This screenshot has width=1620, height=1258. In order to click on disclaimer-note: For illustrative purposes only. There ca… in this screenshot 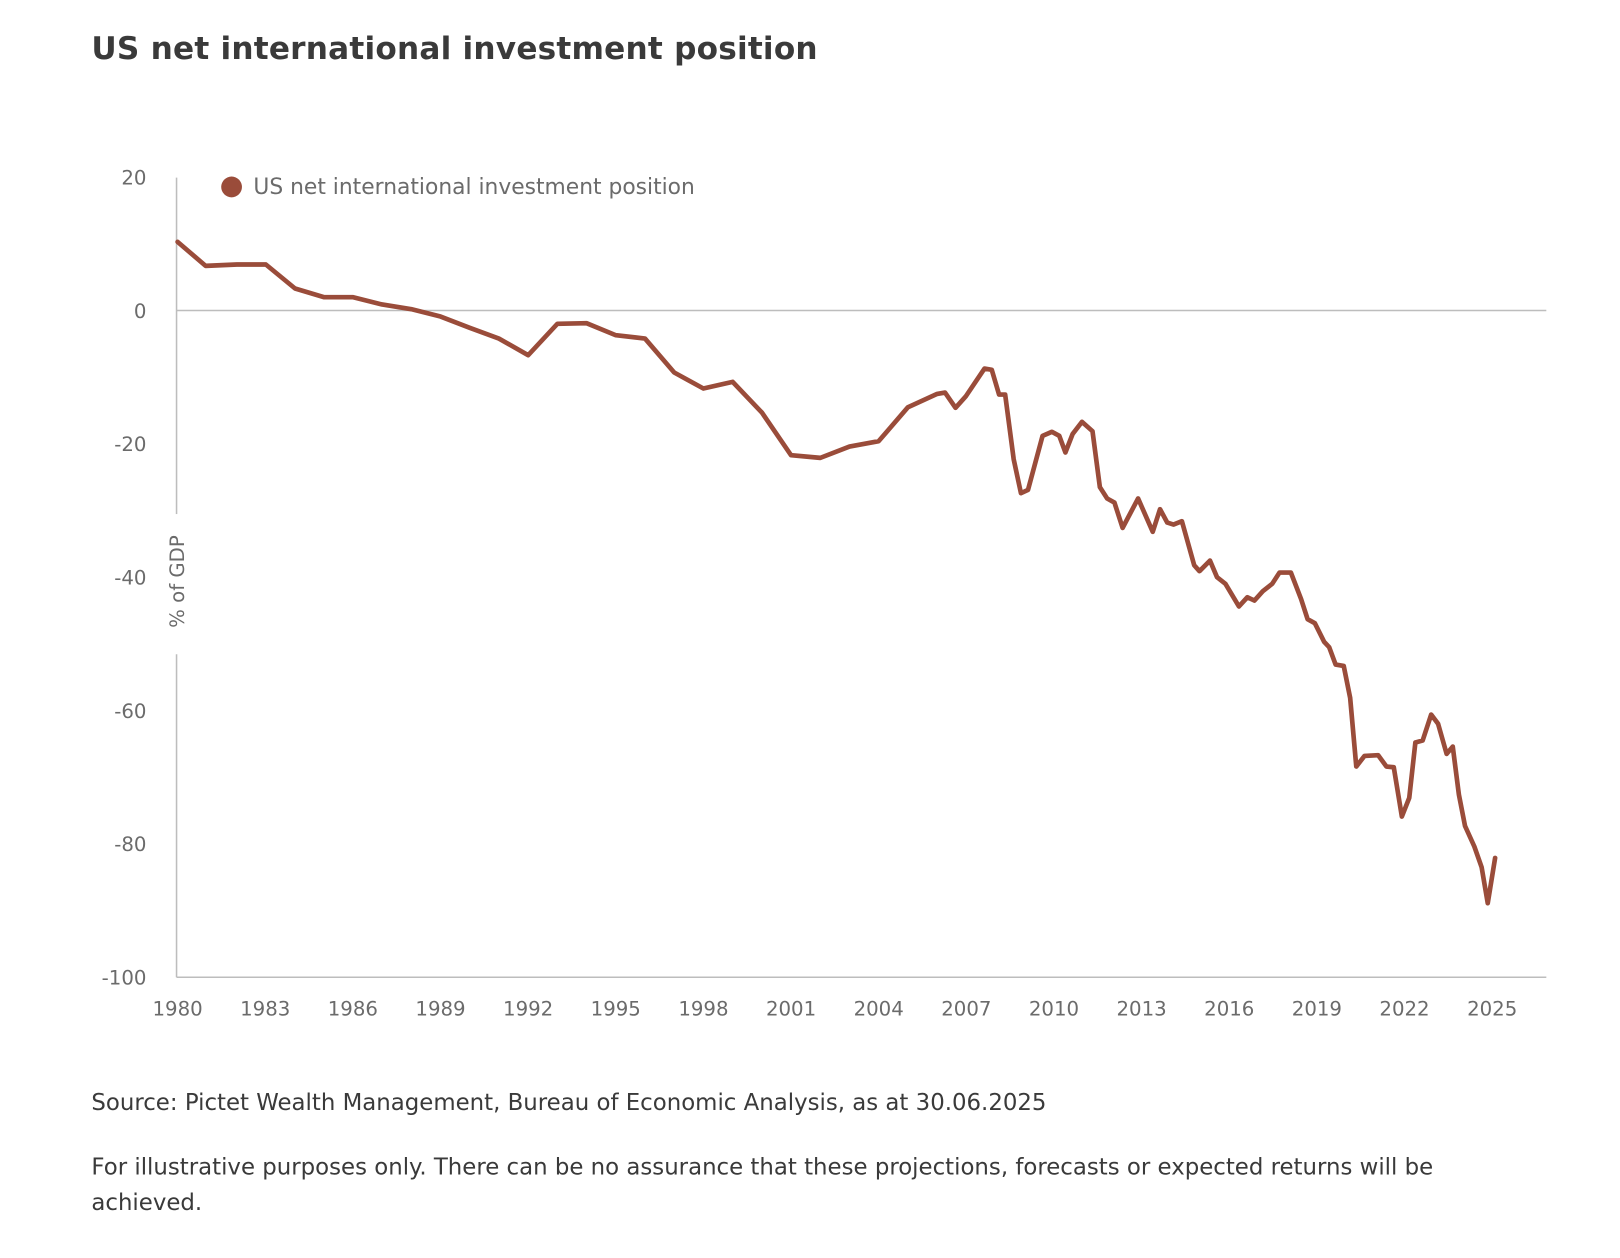, I will do `click(762, 1185)`.